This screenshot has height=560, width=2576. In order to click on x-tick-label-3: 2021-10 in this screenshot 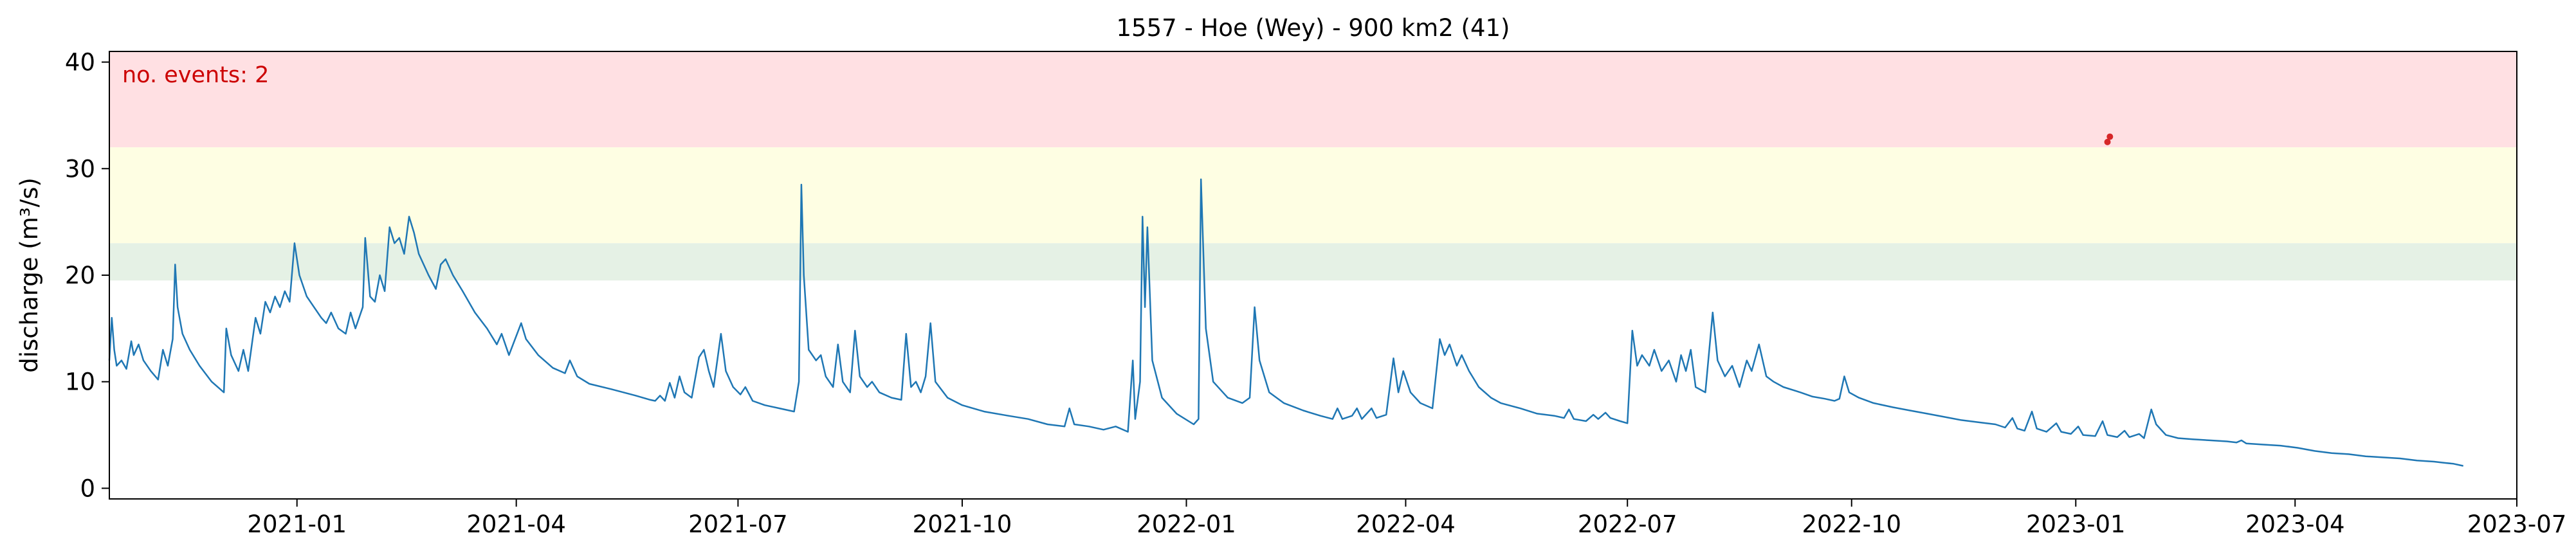, I will do `click(962, 524)`.